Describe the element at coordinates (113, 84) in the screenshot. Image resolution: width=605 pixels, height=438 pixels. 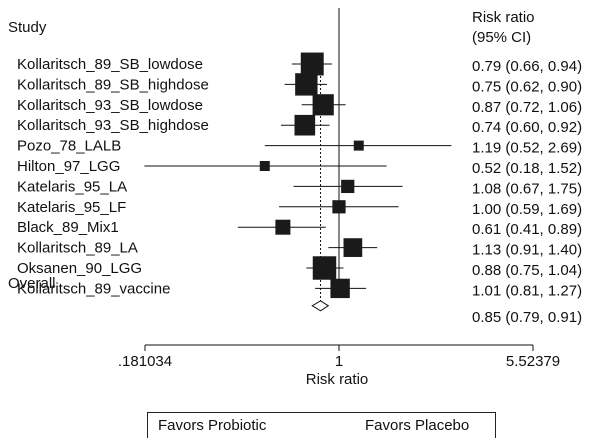
I see `study-label: Kollaritsch_89_SB_highdose` at that location.